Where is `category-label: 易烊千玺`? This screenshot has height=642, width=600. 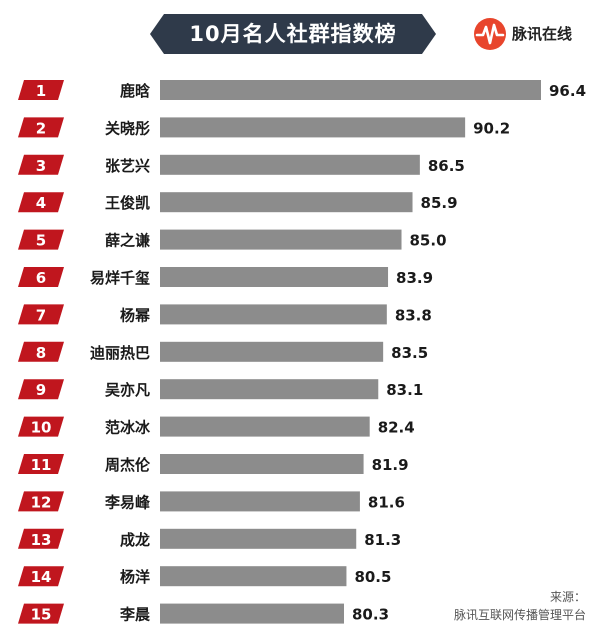
category-label: 易烊千玺 is located at coordinates (120, 278).